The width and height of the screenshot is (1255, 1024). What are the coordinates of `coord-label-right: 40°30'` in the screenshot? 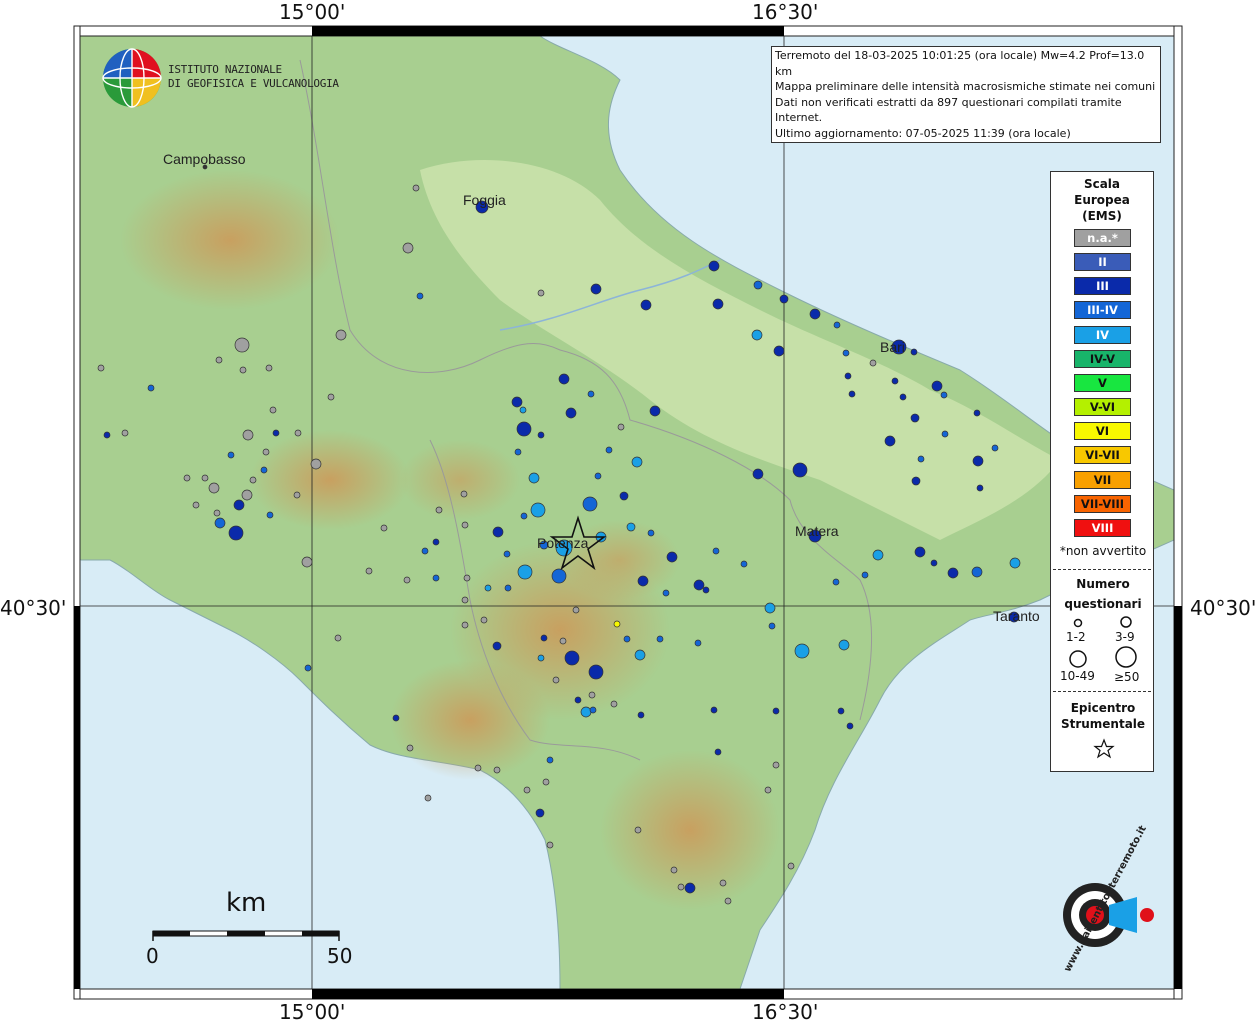 It's located at (1222, 608).